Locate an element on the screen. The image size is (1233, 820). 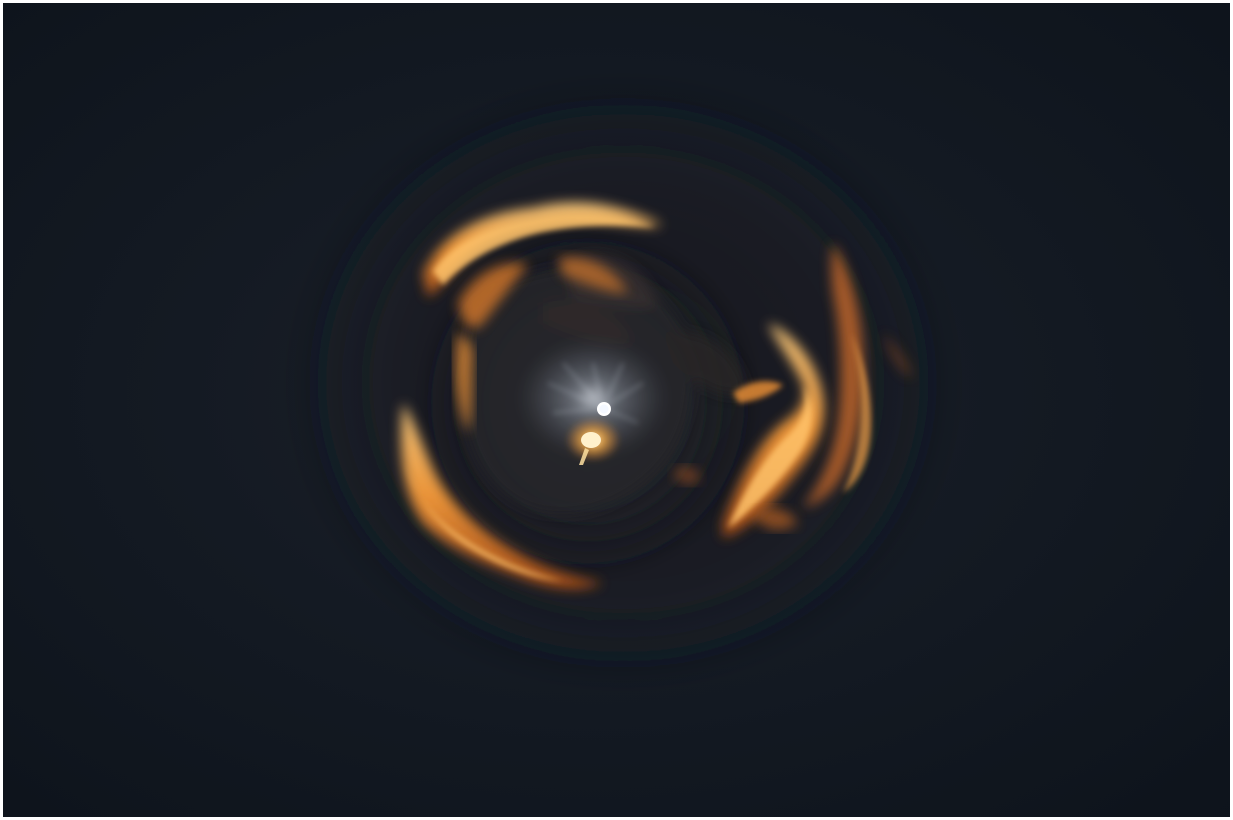
spark is located at coordinates (593, 441).